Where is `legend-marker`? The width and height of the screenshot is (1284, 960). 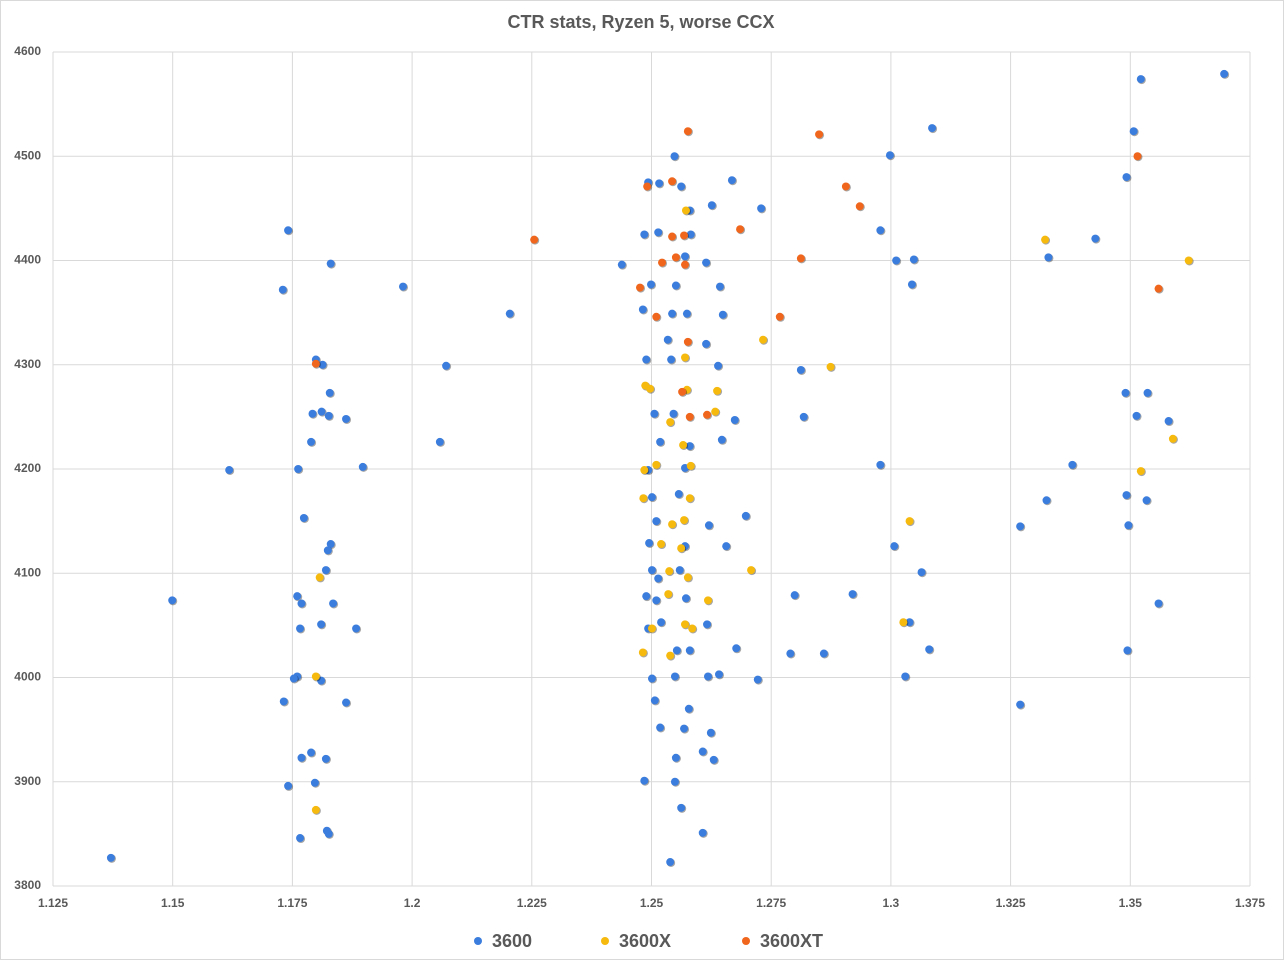 legend-marker is located at coordinates (605, 941).